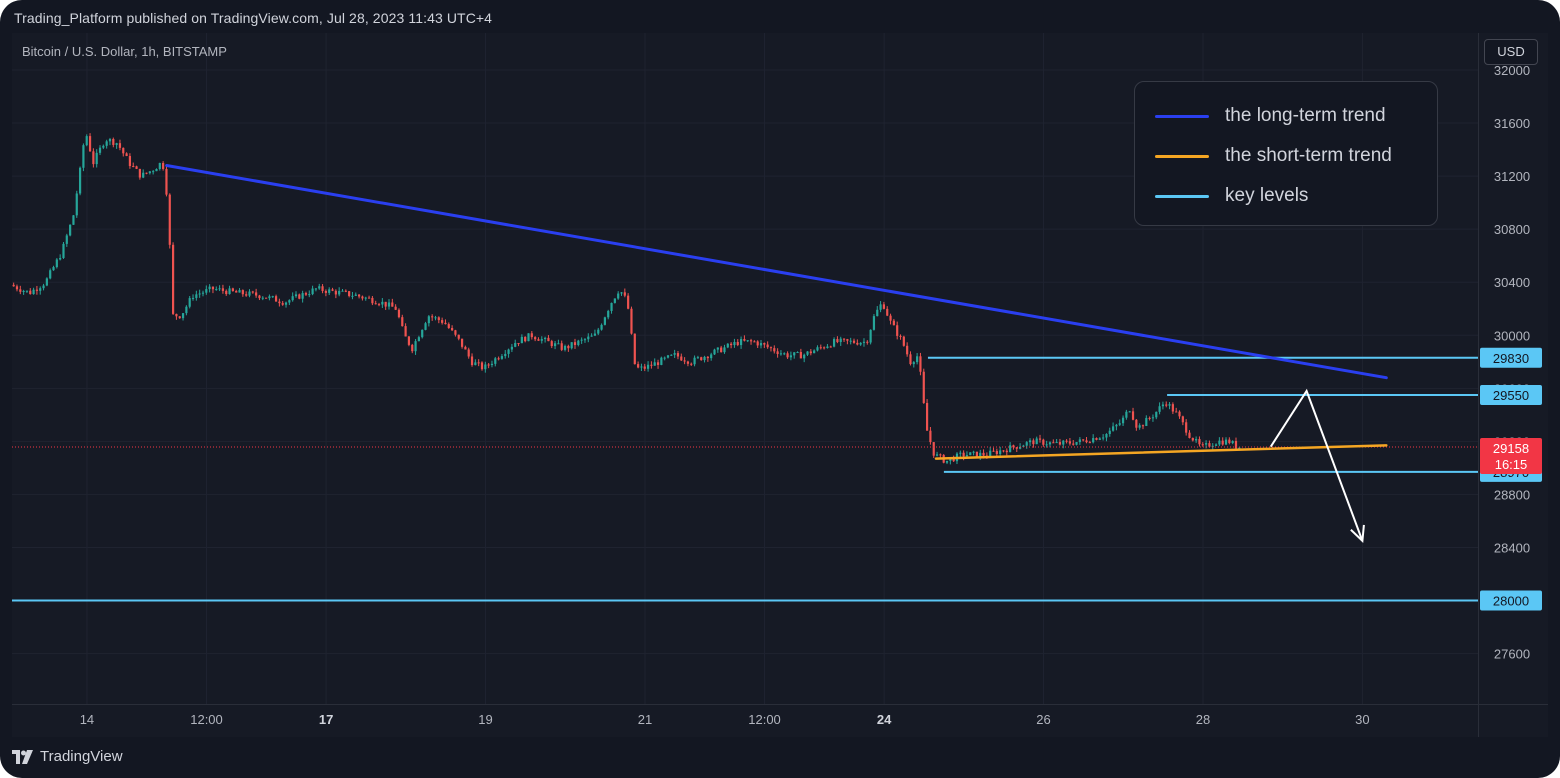 This screenshot has width=1560, height=778. What do you see at coordinates (1182, 156) in the screenshot?
I see `legend-swatch-short-trend` at bounding box center [1182, 156].